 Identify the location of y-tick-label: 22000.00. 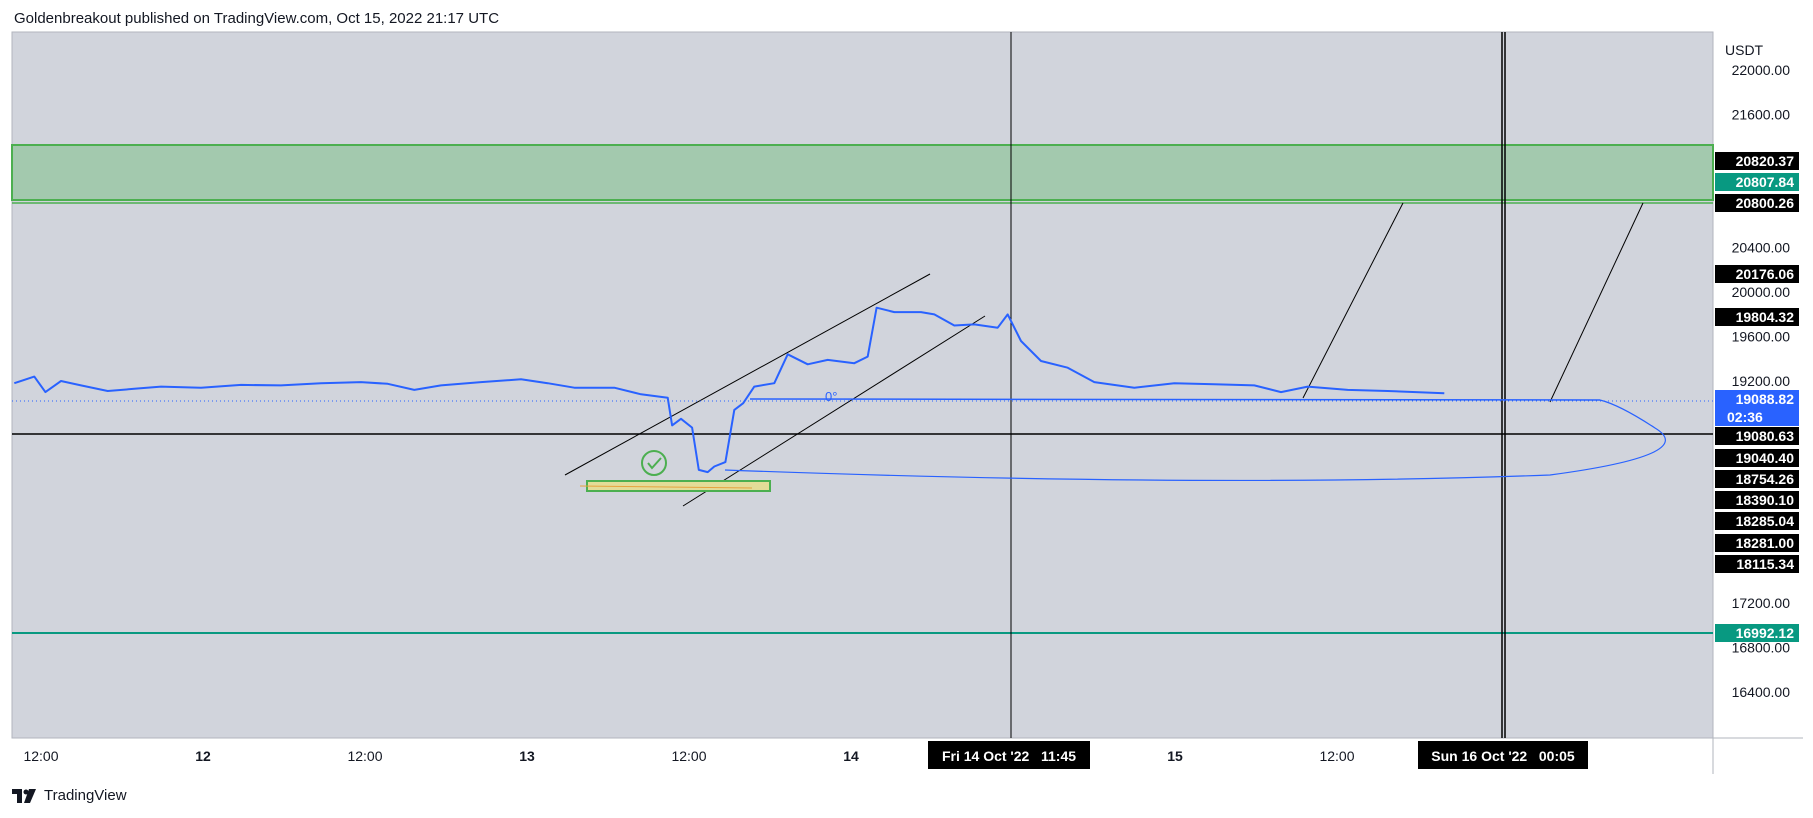
(1761, 70).